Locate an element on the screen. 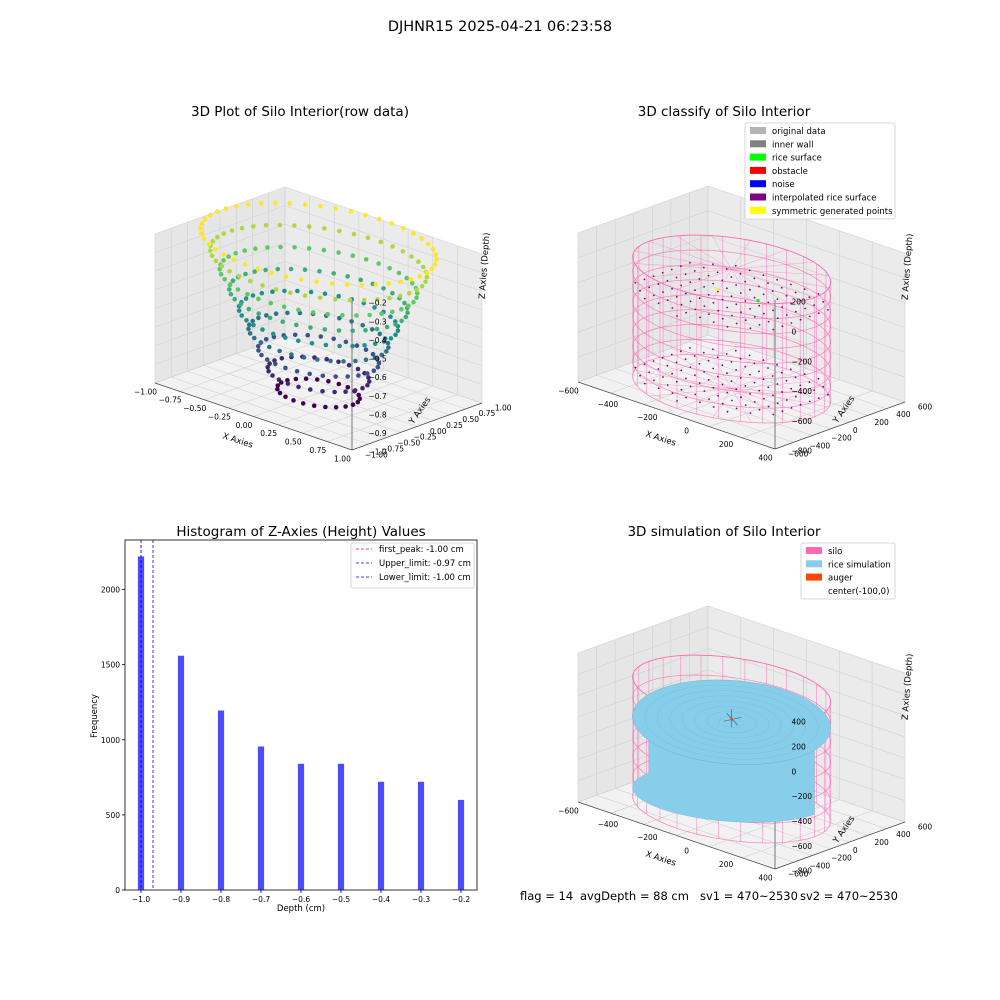  z-tick-label: −200 is located at coordinates (801, 796).